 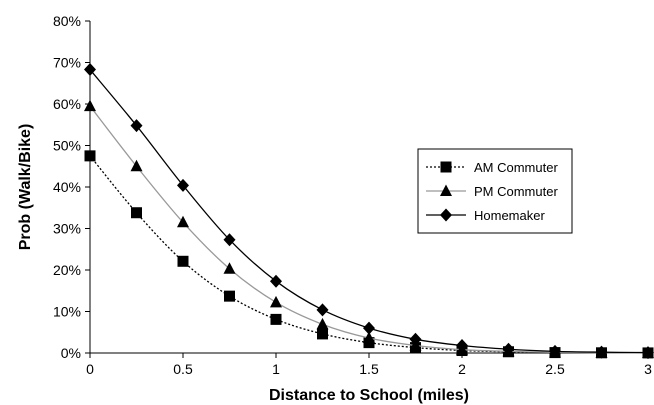 I want to click on y-tick-label: 60%, so click(x=67, y=104).